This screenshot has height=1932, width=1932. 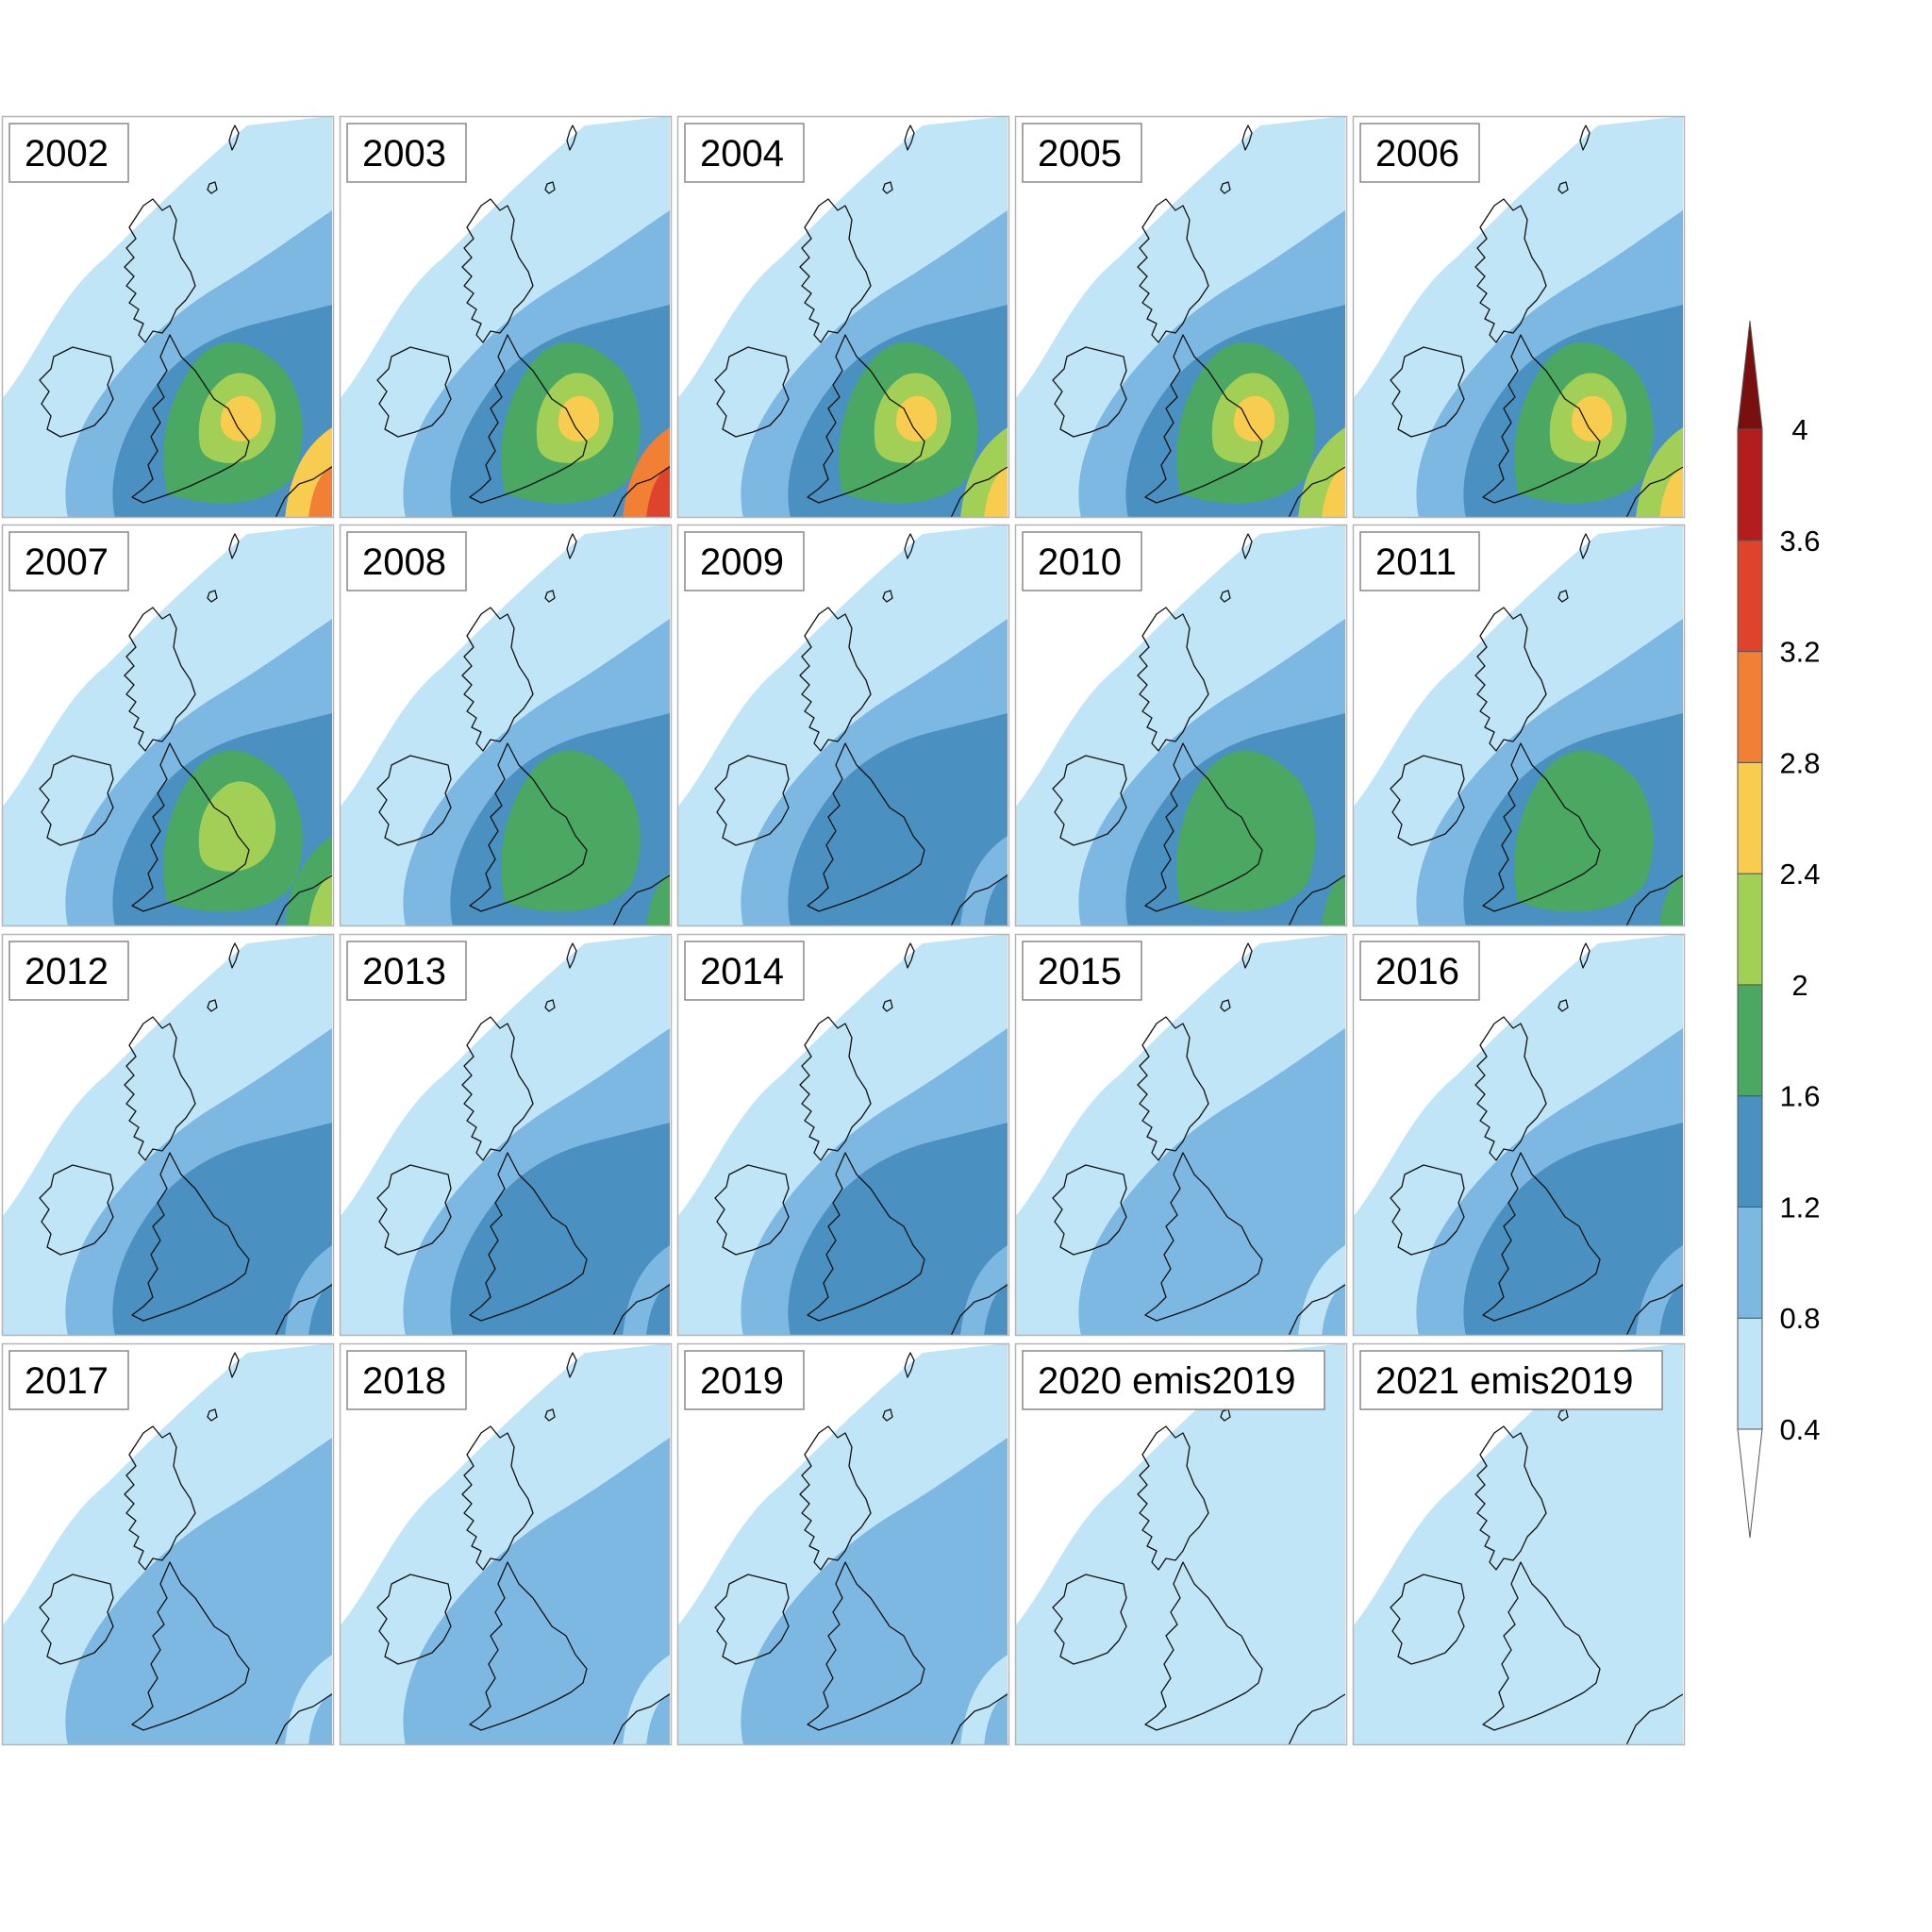 I want to click on panel-year-label: 2021 emis2019, so click(x=1505, y=1381).